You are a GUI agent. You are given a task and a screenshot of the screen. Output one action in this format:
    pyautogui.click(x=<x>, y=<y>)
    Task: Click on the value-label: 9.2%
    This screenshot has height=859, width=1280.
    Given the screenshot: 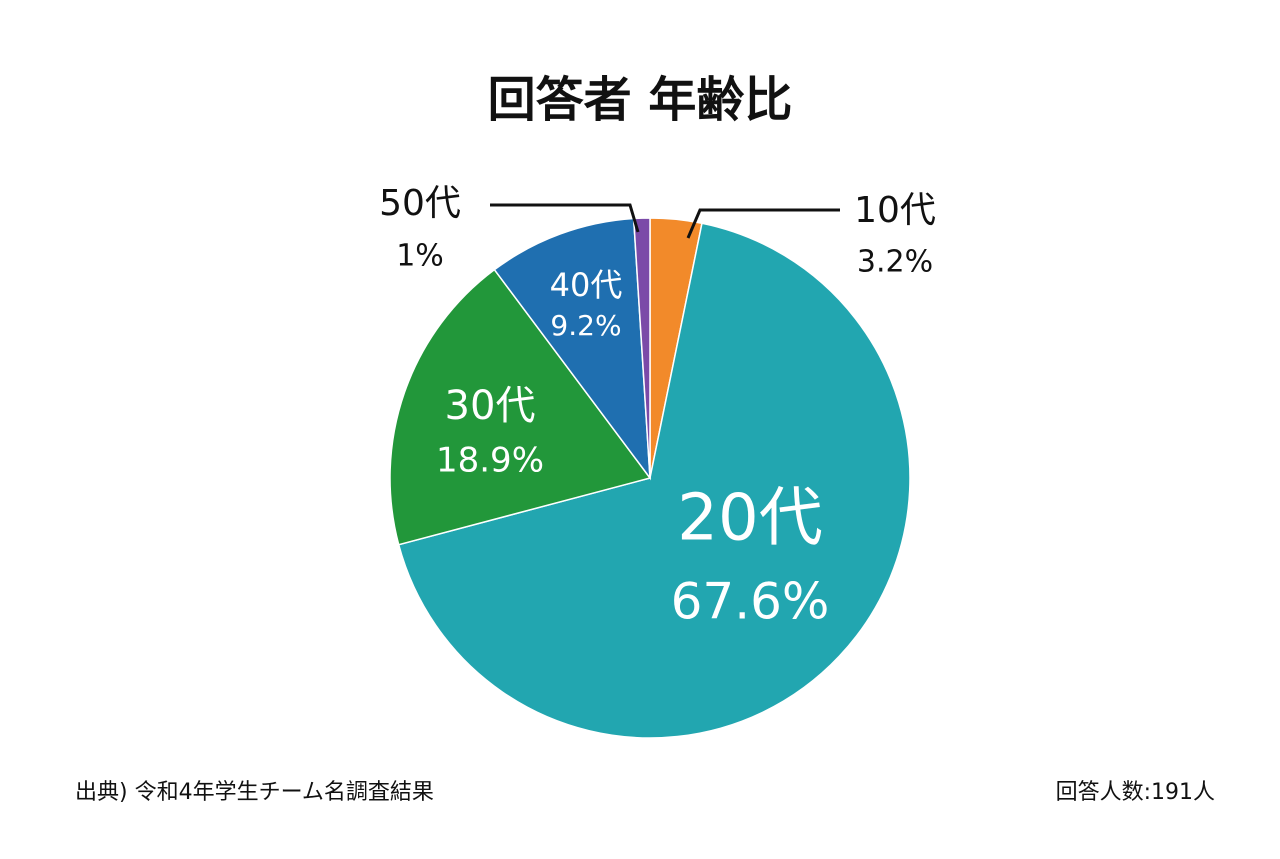 What is the action you would take?
    pyautogui.click(x=585, y=325)
    